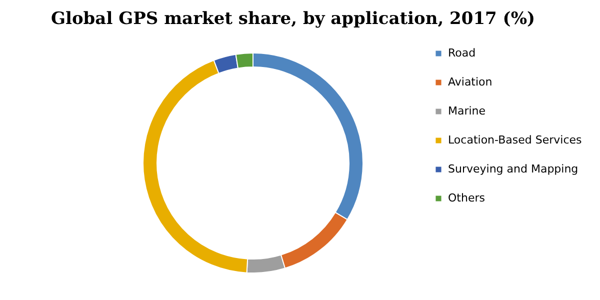 This screenshot has height=300, width=600. What do you see at coordinates (515, 140) in the screenshot?
I see `legend-label: Location-Based Services` at bounding box center [515, 140].